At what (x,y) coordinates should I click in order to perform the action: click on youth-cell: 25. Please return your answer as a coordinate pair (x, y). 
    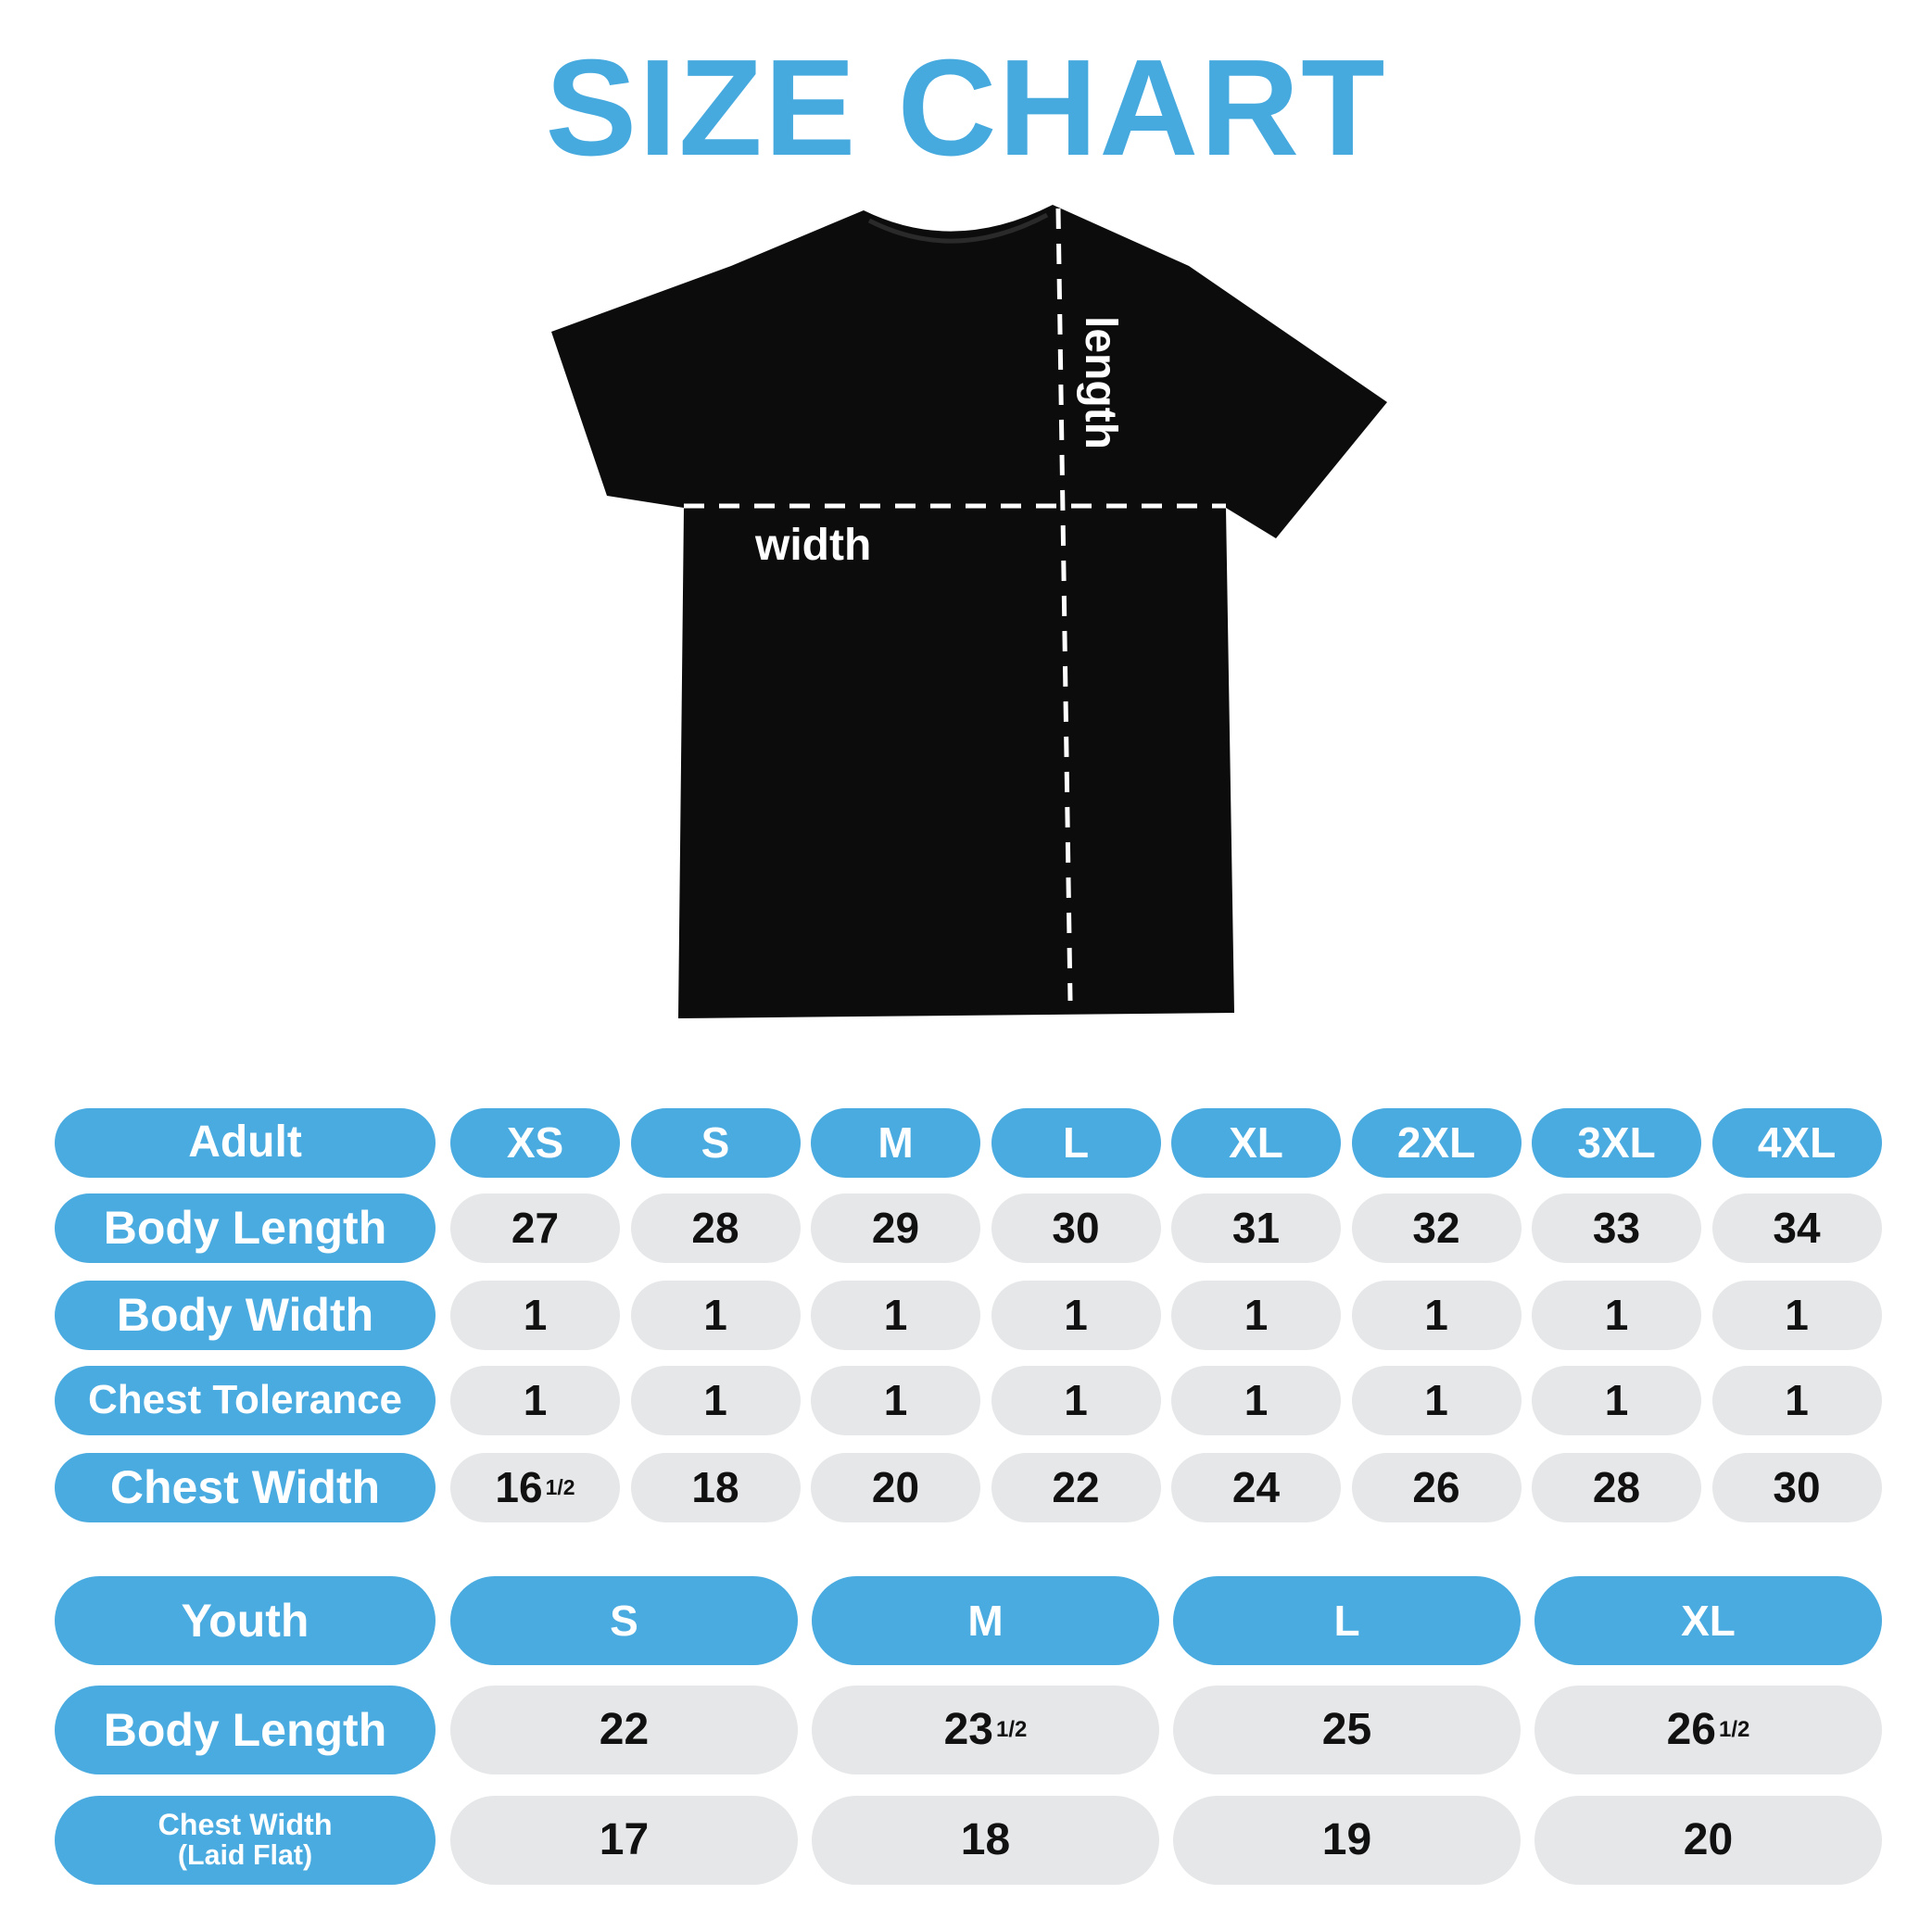
    Looking at the image, I should click on (1347, 1730).